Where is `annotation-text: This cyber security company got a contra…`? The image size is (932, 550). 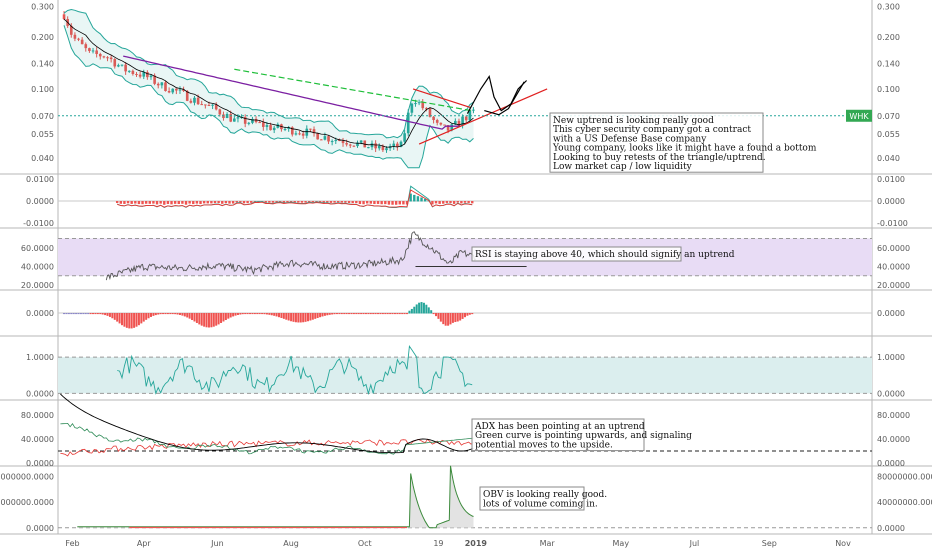 annotation-text: This cyber security company got a contra… is located at coordinates (652, 130).